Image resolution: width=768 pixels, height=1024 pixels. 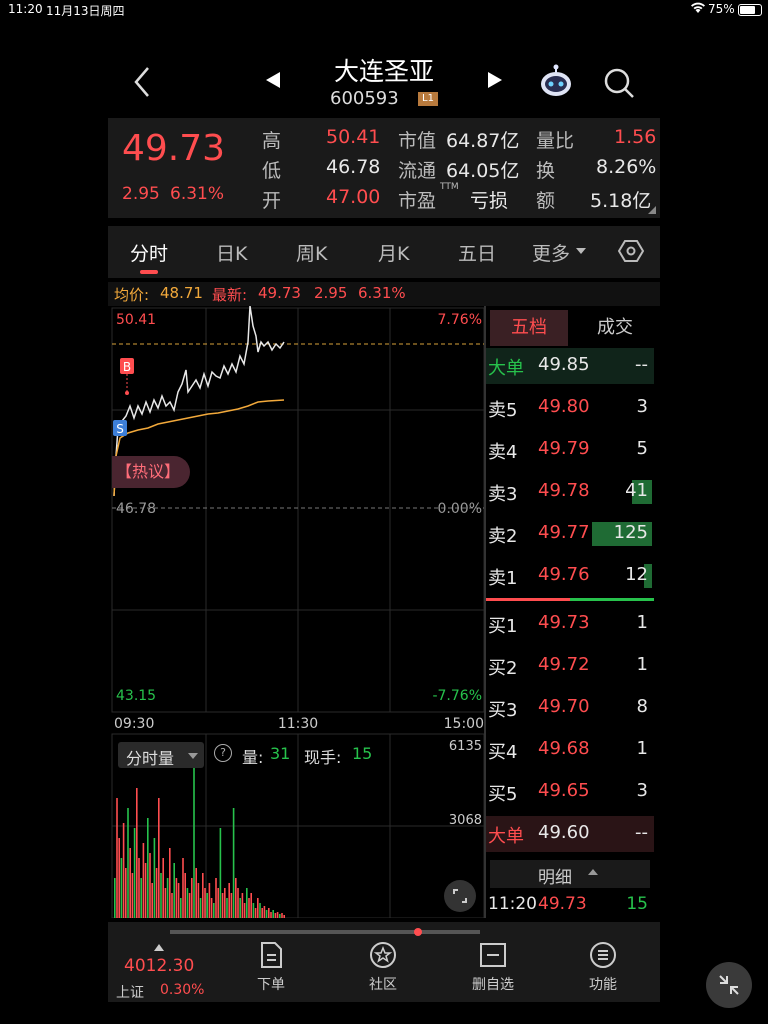 What do you see at coordinates (417, 141) in the screenshot?
I see `mcap-label: 市值` at bounding box center [417, 141].